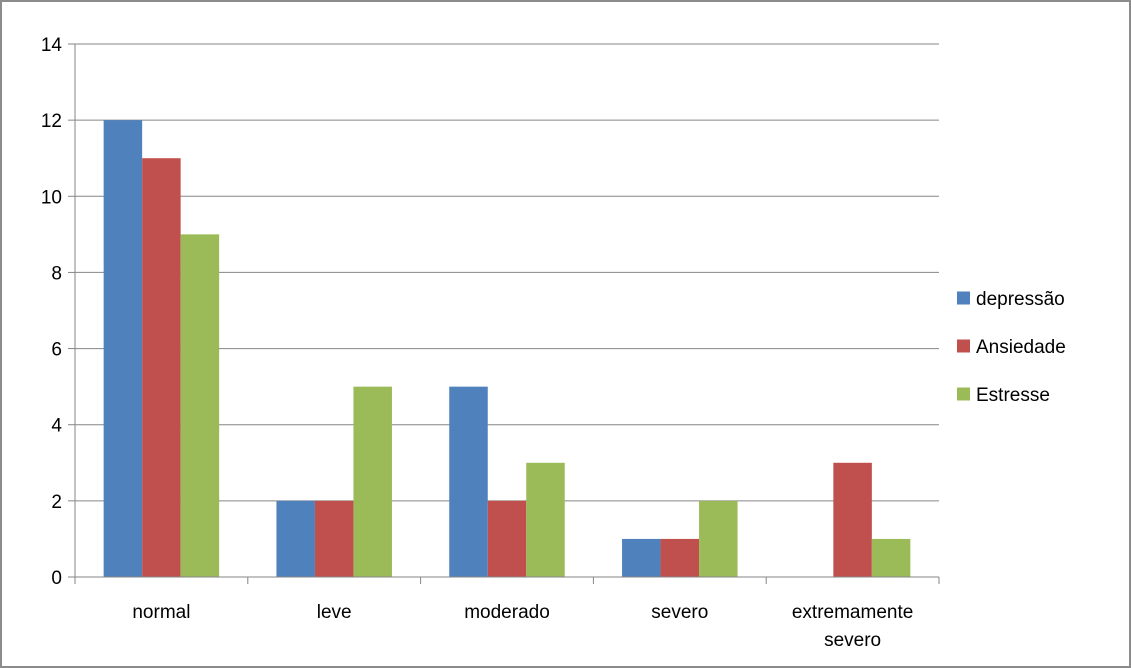 This screenshot has width=1131, height=668. What do you see at coordinates (852, 640) in the screenshot?
I see `x-tick-label-line: severo` at bounding box center [852, 640].